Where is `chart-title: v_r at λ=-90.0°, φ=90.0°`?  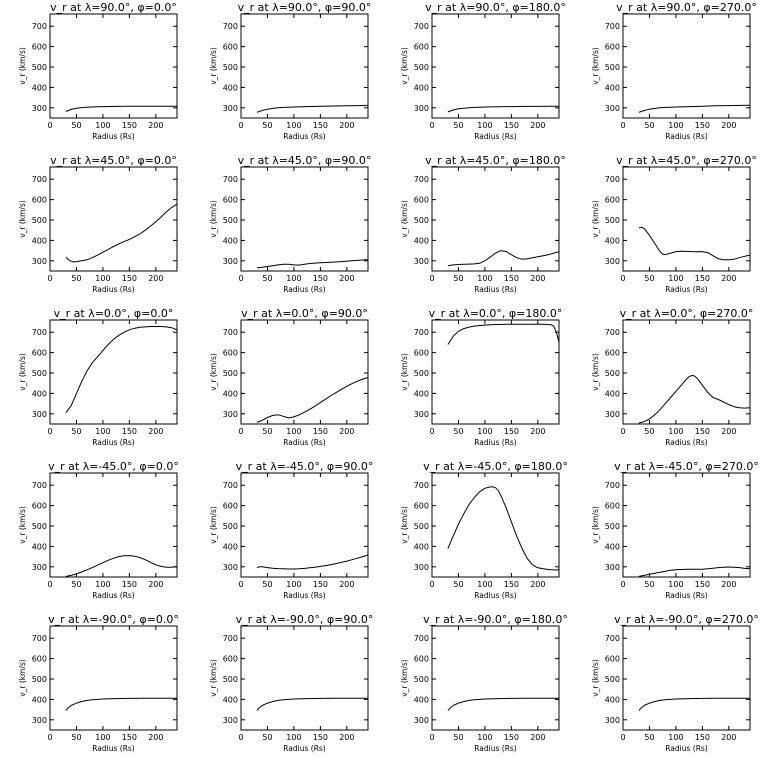 chart-title: v_r at λ=-90.0°, φ=90.0° is located at coordinates (305, 619).